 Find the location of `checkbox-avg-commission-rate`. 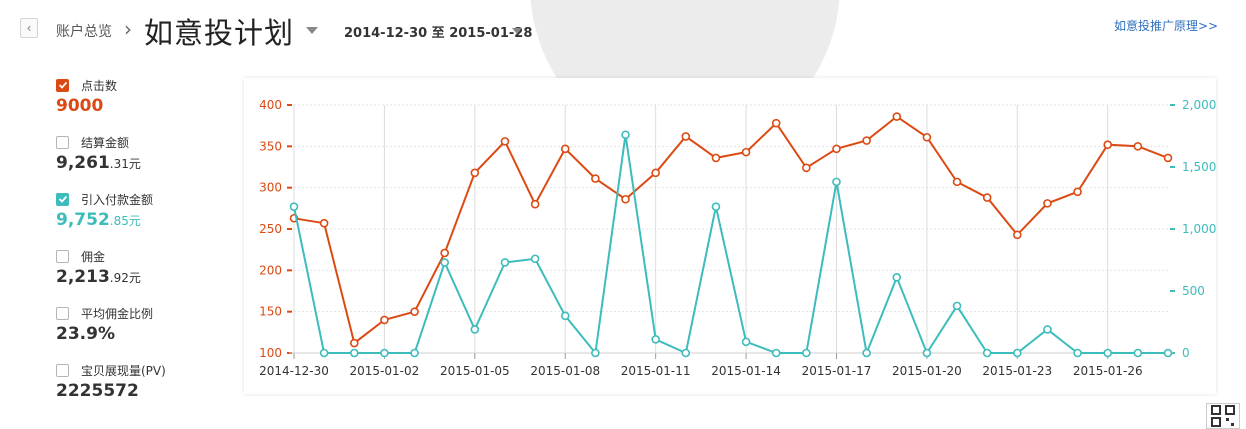

checkbox-avg-commission-rate is located at coordinates (62, 313).